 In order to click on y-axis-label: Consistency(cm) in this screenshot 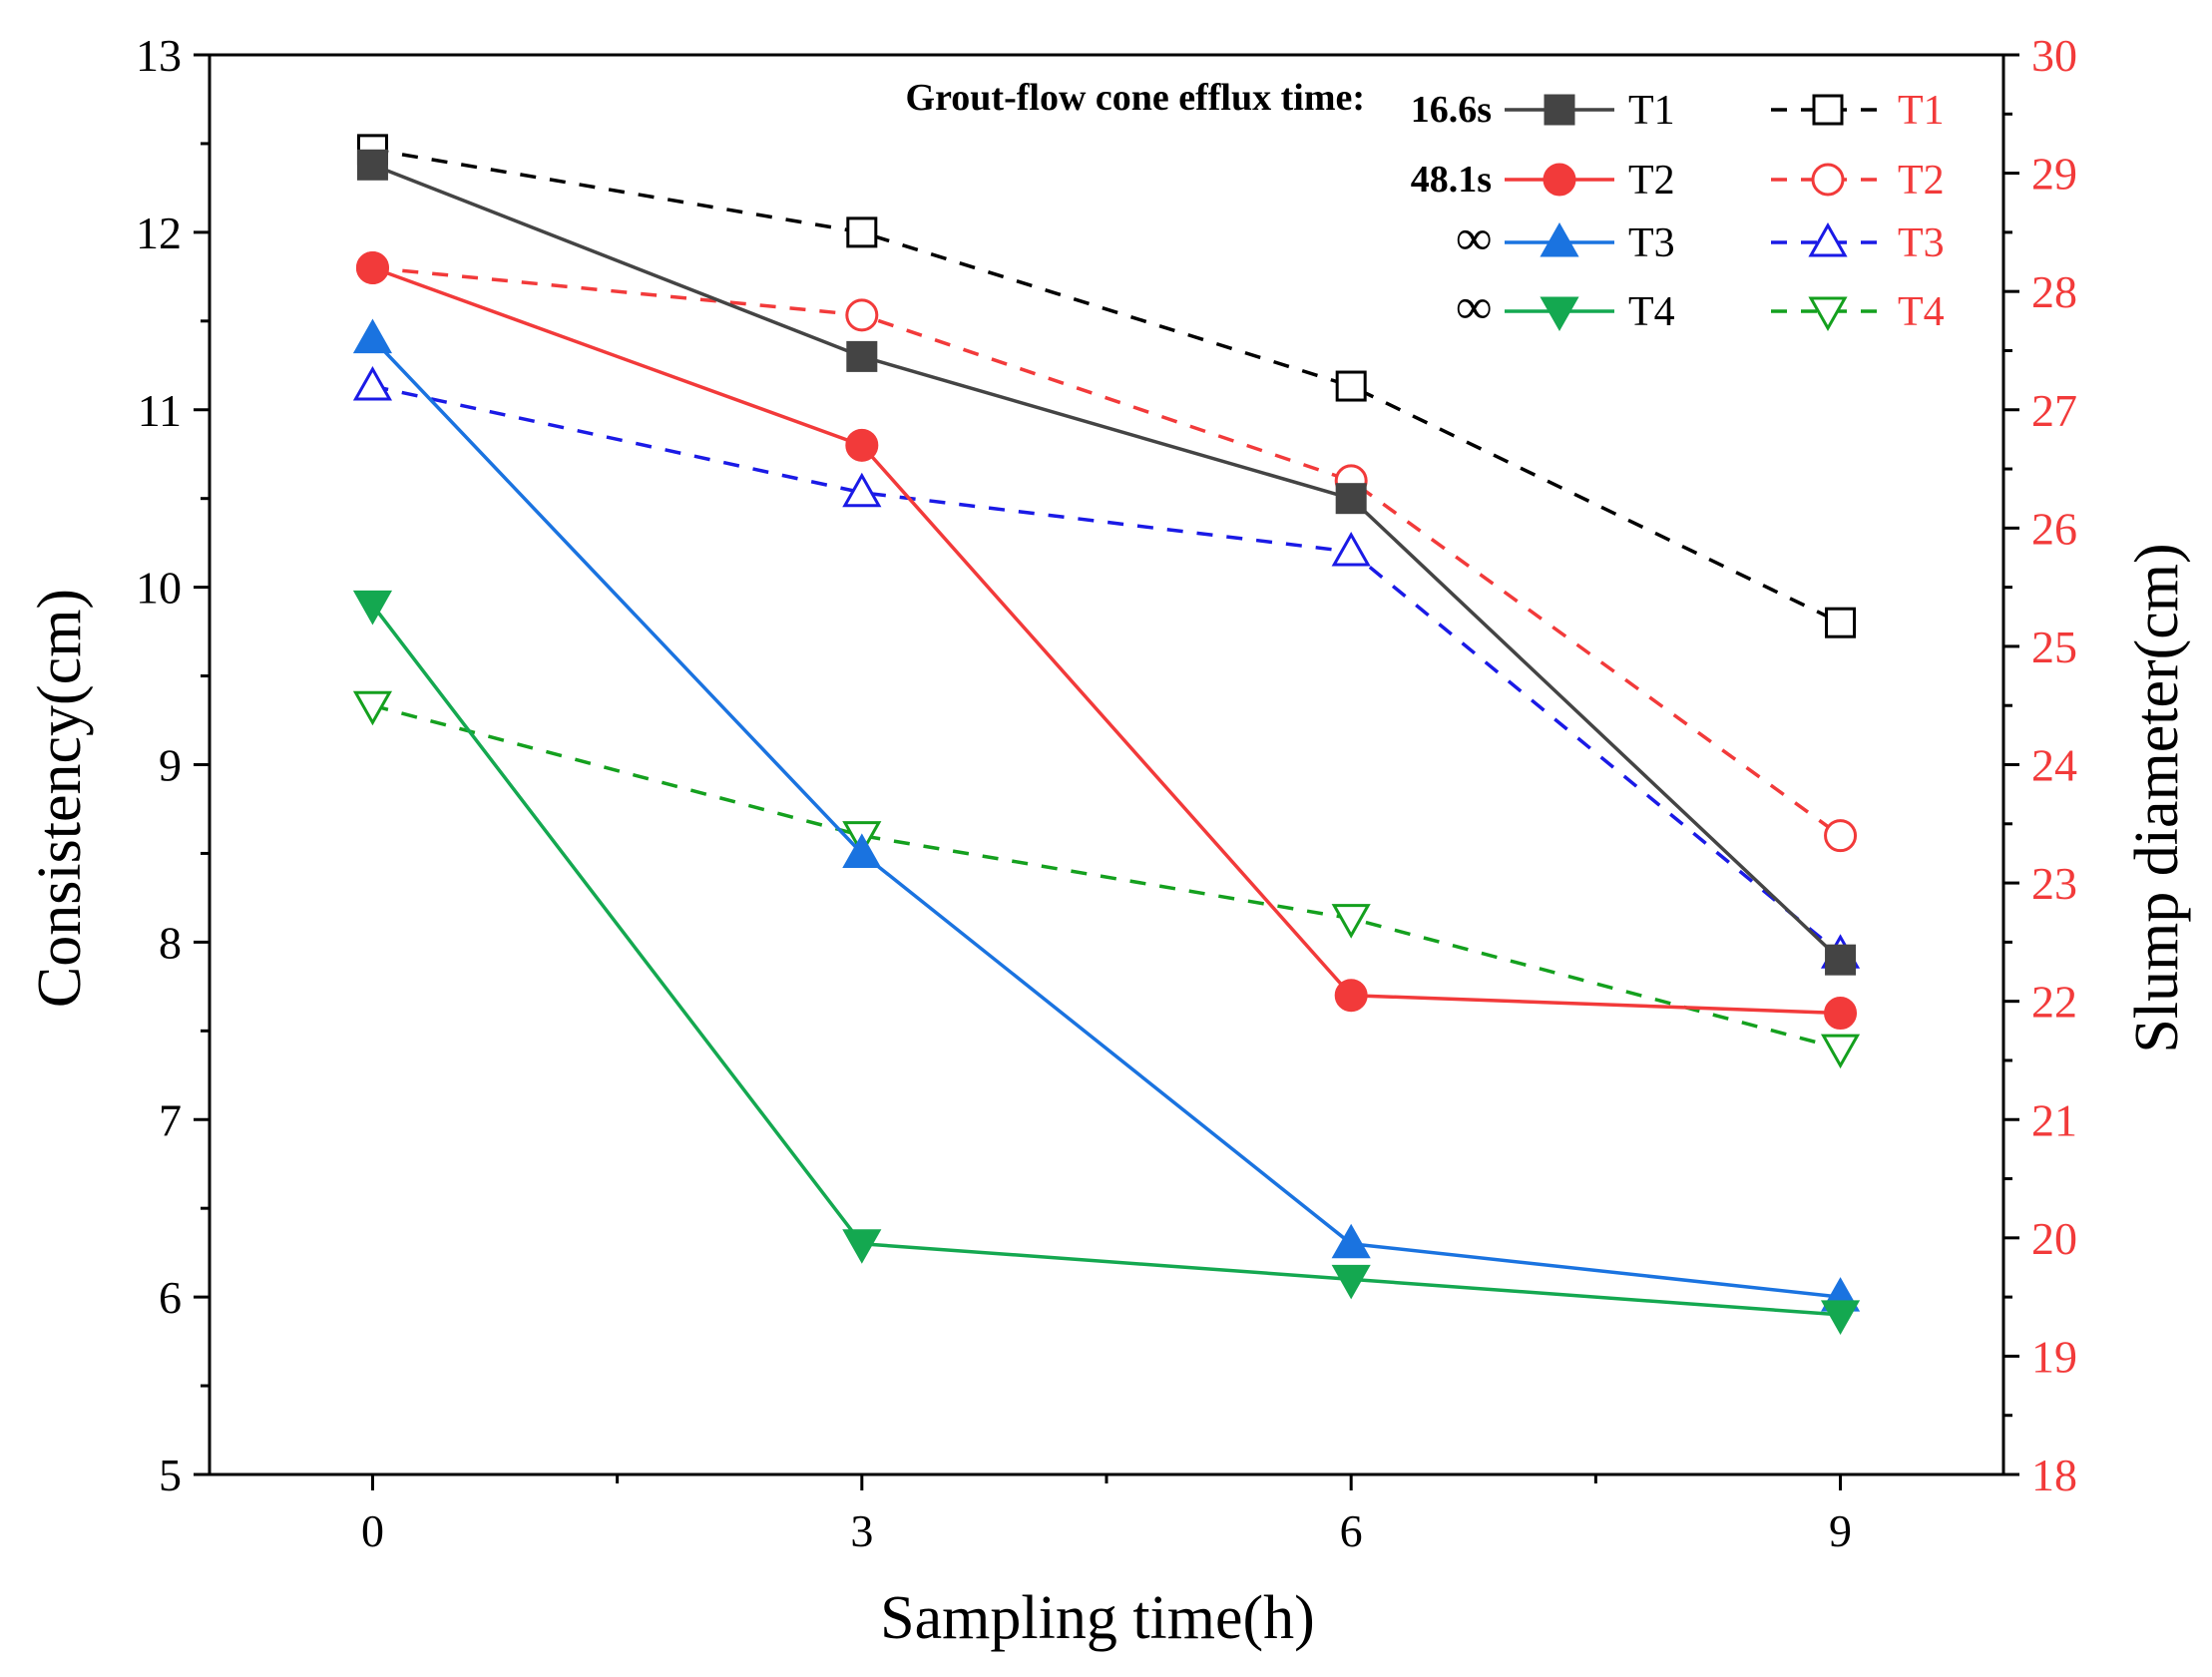, I will do `click(60, 798)`.